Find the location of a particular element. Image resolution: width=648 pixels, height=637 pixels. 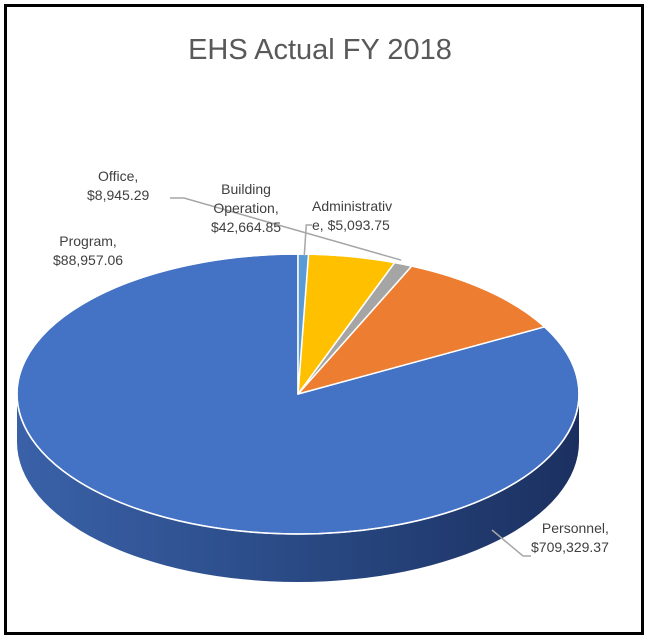

data-label-personnel-line1: Personnel, is located at coordinates (575, 528).